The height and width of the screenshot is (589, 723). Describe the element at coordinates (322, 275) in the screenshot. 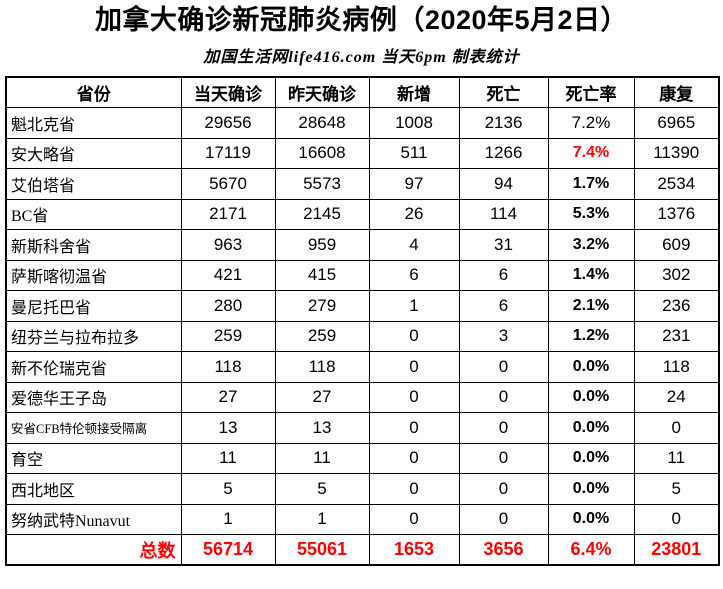

I see `cell-yesterday: 415` at that location.